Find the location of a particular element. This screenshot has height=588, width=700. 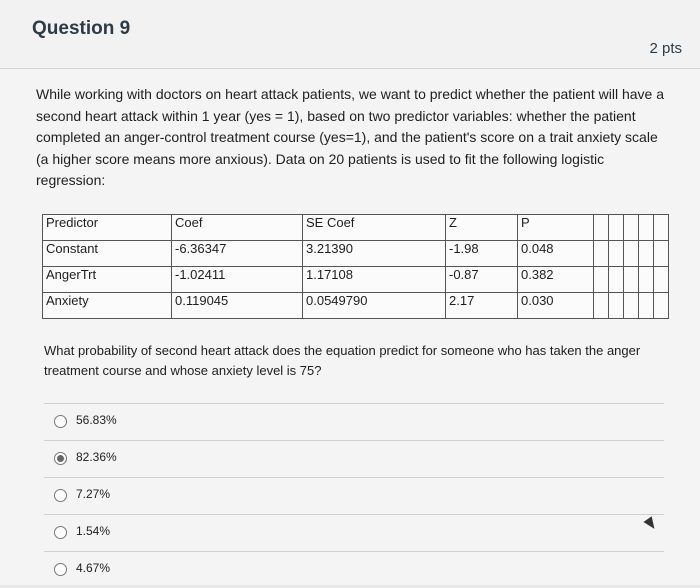

header-z: Z is located at coordinates (481, 227).